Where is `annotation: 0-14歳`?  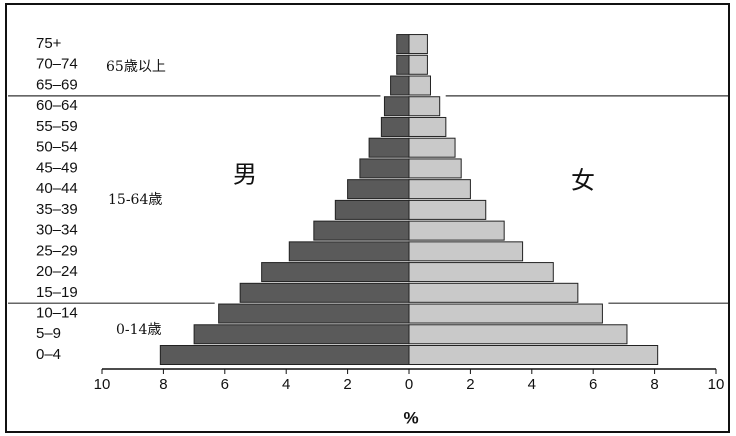
annotation: 0-14歳 is located at coordinates (138, 330).